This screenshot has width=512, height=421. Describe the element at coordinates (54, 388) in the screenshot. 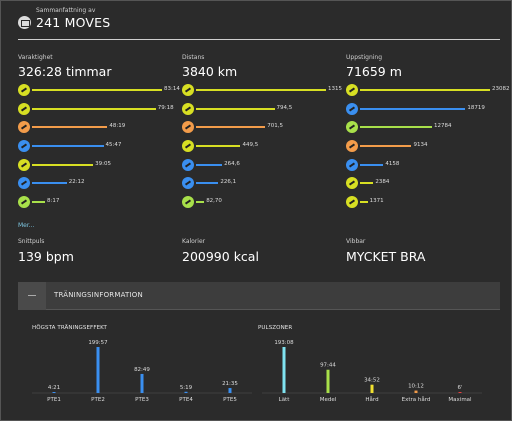

I see `bar-value-label: 4:21` at that location.